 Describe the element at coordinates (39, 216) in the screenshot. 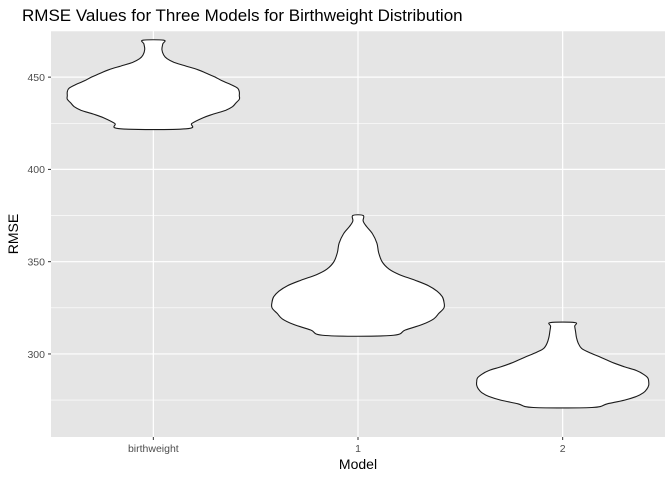

I see `y-axis: 300 350 400 450` at that location.